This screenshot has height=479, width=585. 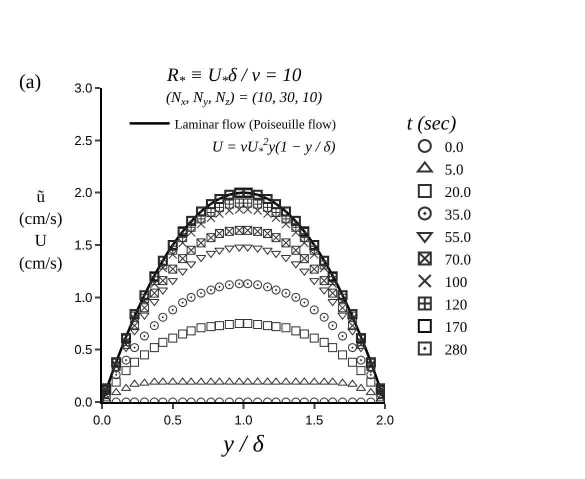 What do you see at coordinates (431, 123) in the screenshot?
I see `legend-title: t (sec)` at bounding box center [431, 123].